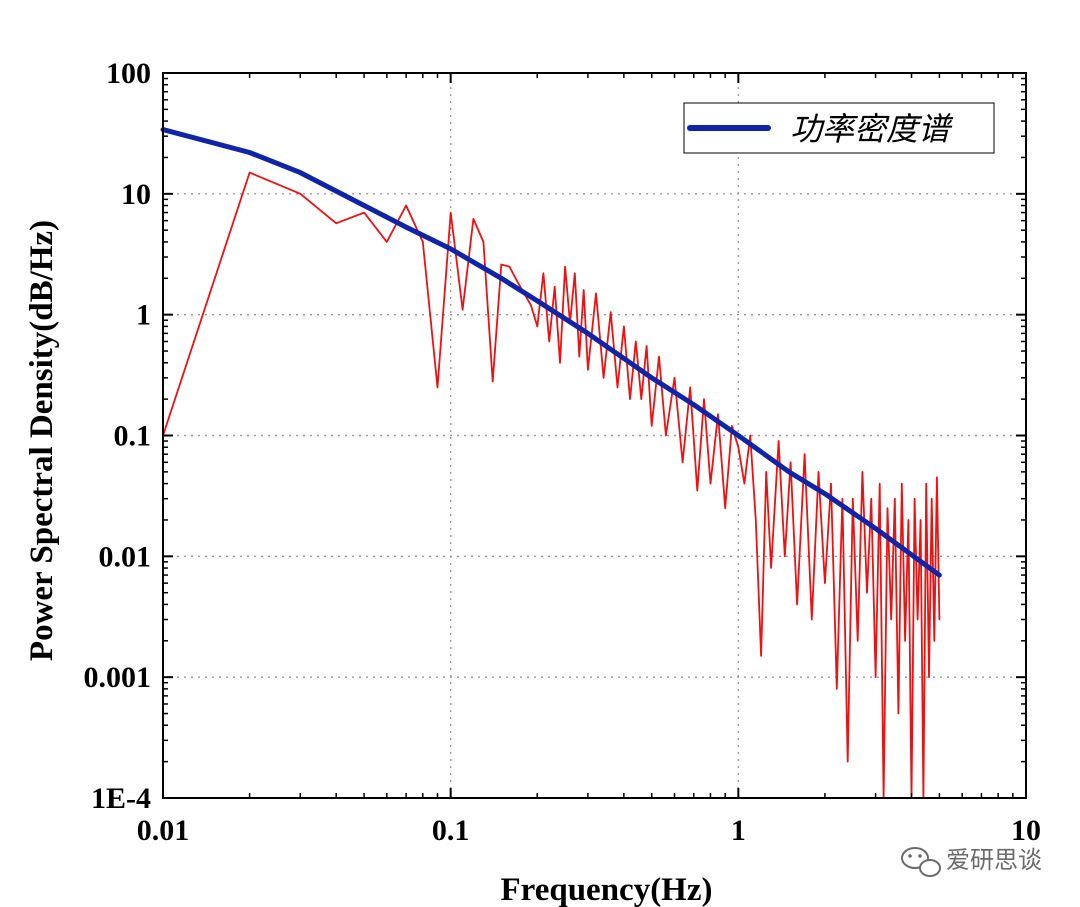 This screenshot has width=1080, height=907. What do you see at coordinates (451, 830) in the screenshot?
I see `x-tick-label: 0.1` at bounding box center [451, 830].